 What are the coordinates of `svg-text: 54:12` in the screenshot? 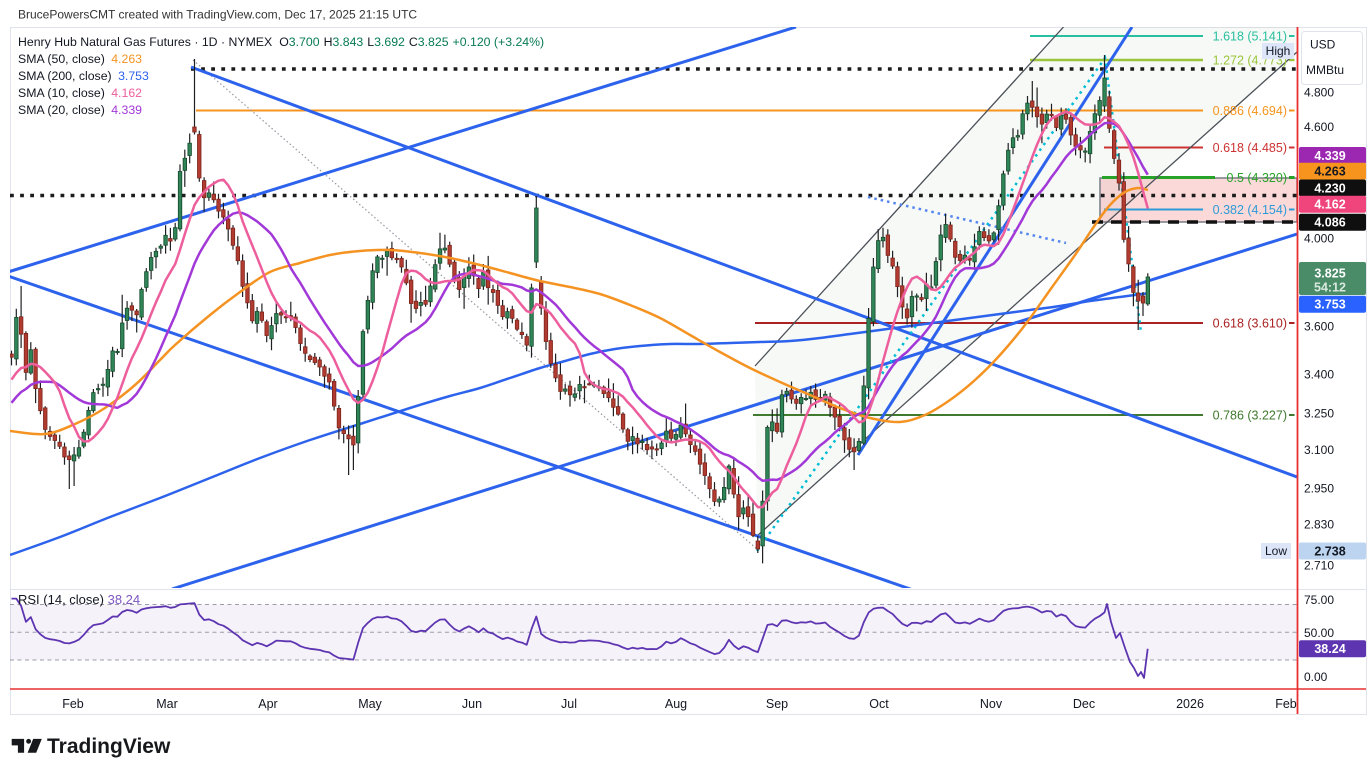 It's located at (1330, 288).